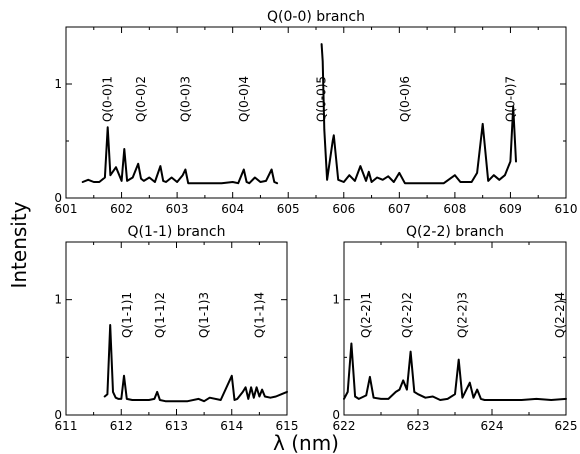 This screenshot has height=454, width=580. Describe the element at coordinates (418, 426) in the screenshot. I see `x-tick-label: 623` at that location.